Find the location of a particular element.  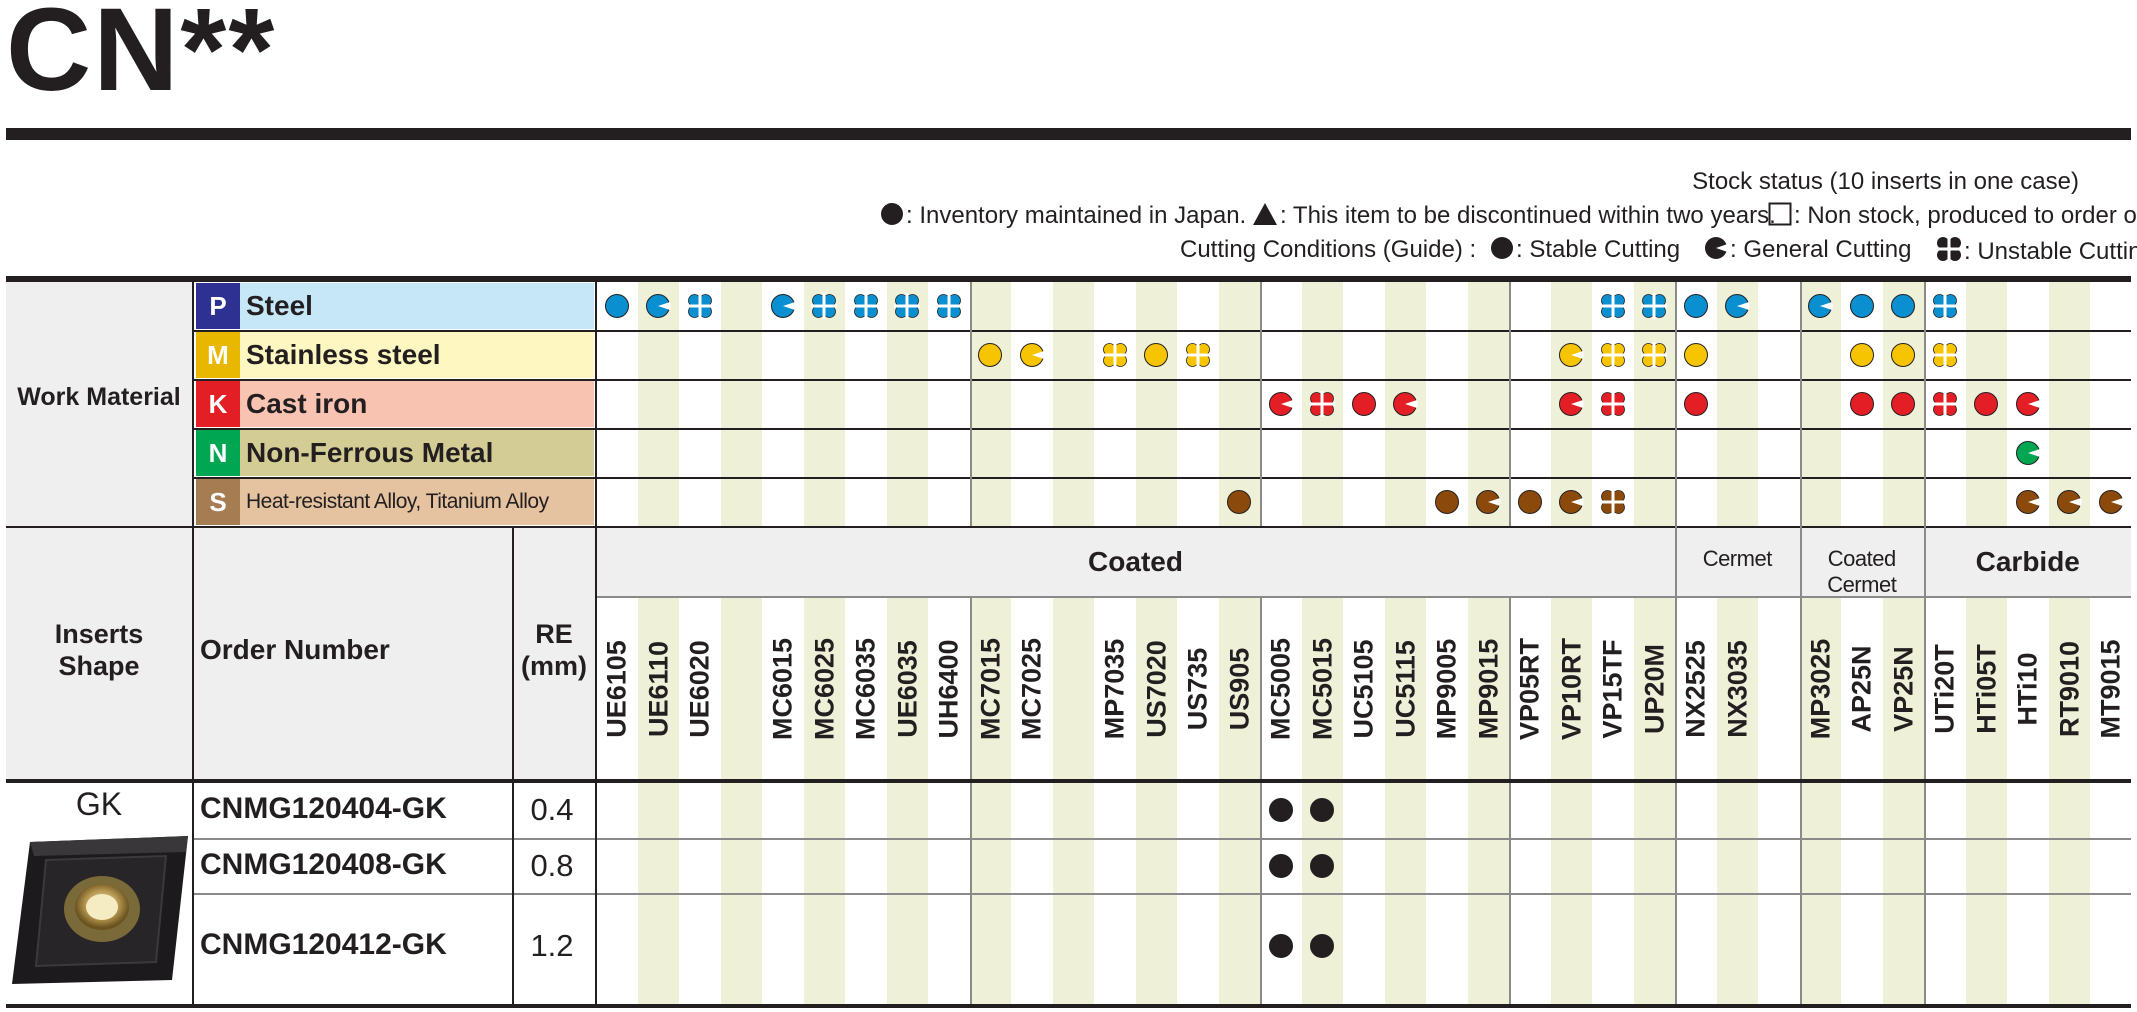

work-material-label: Work Material is located at coordinates (99, 397).